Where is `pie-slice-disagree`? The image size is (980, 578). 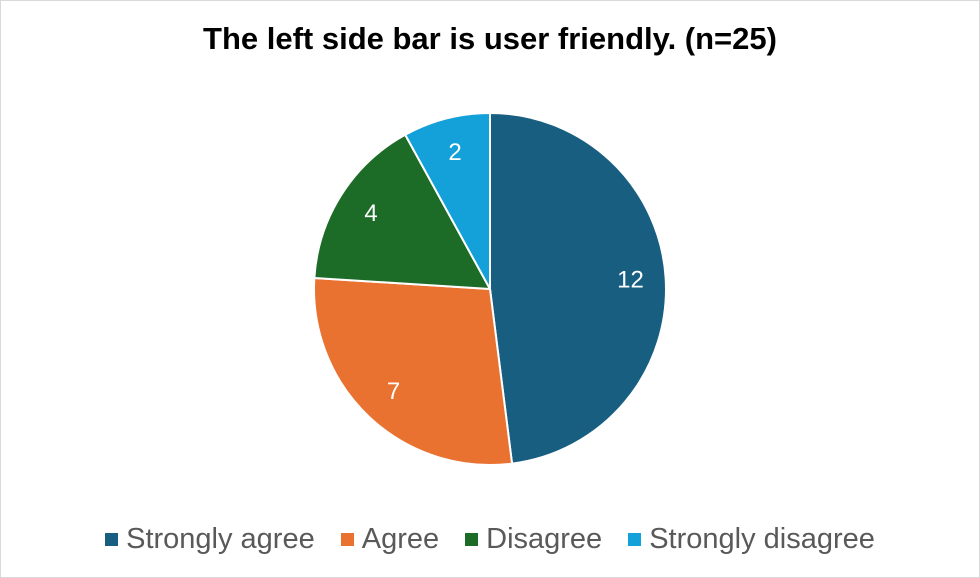 pie-slice-disagree is located at coordinates (402, 211).